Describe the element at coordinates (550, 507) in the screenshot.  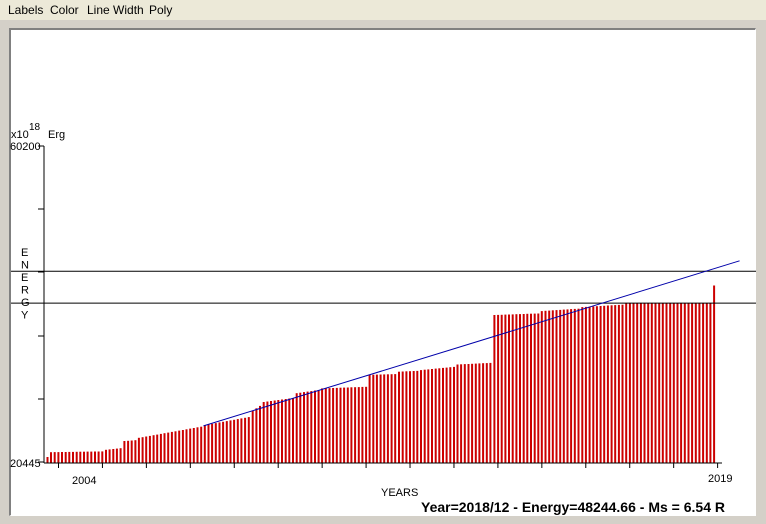
I see `energy-label: Energy=` at that location.